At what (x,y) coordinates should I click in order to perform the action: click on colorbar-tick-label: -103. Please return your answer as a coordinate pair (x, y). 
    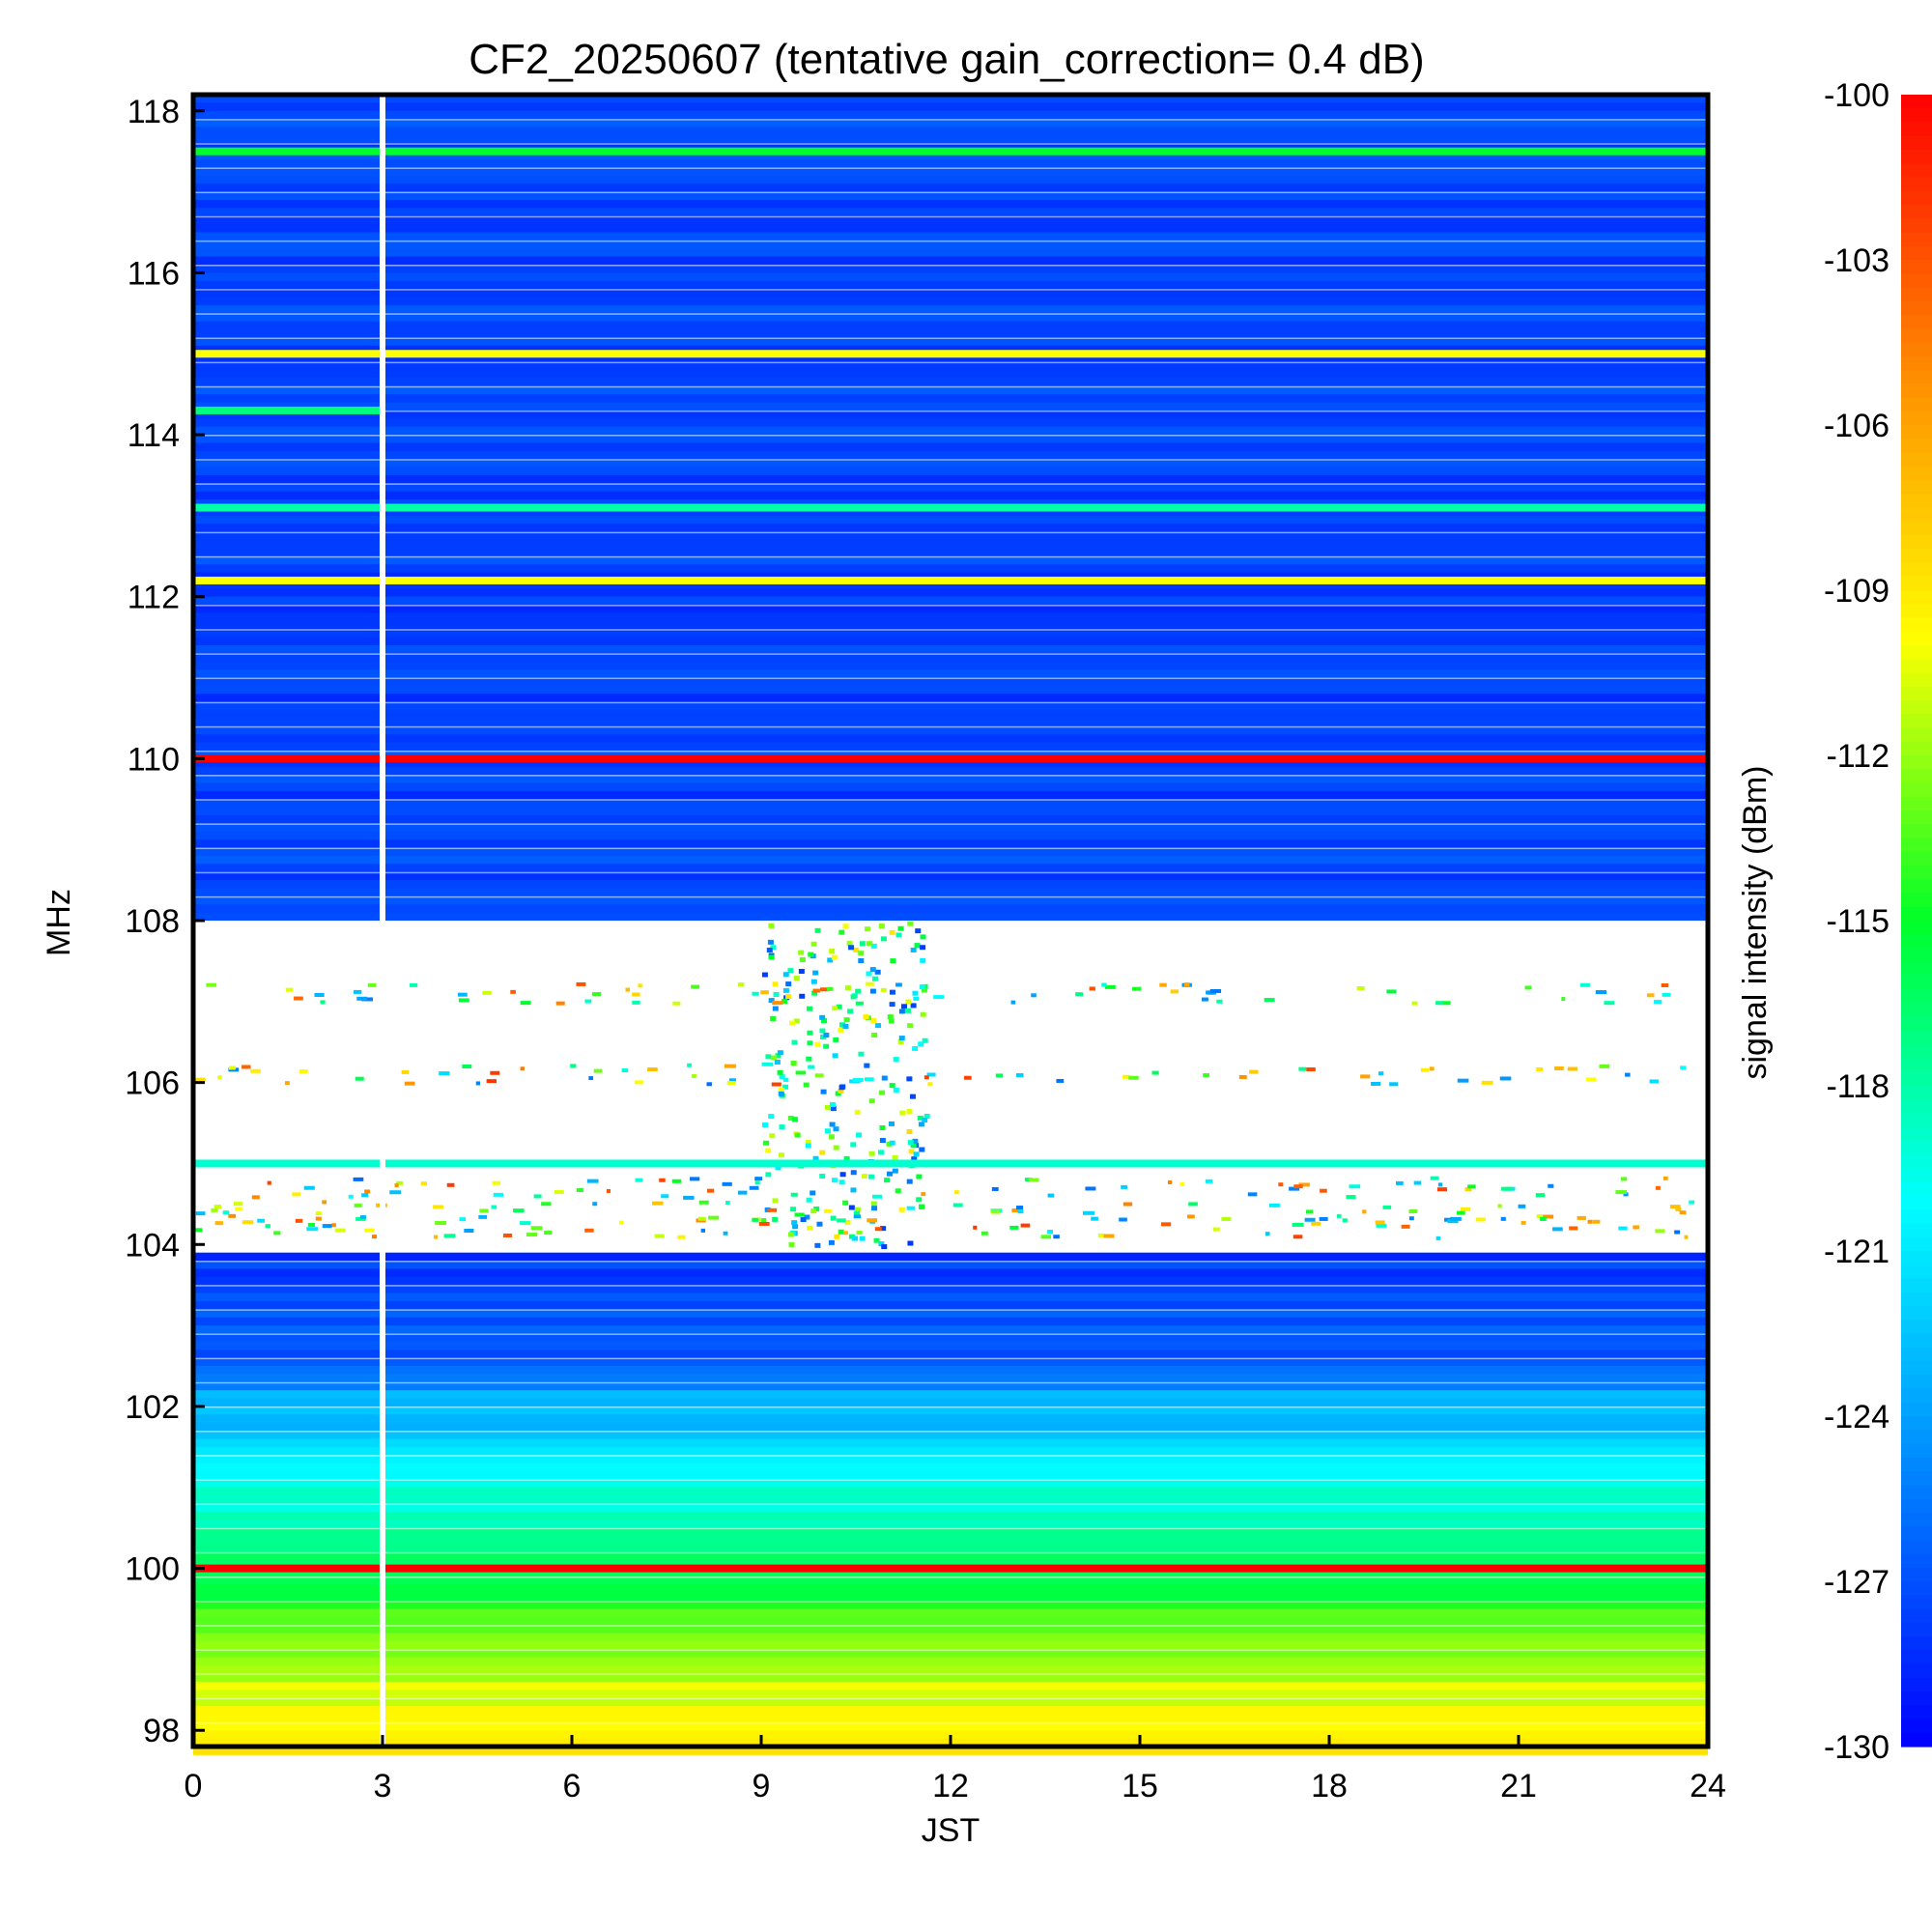
    Looking at the image, I should click on (1856, 260).